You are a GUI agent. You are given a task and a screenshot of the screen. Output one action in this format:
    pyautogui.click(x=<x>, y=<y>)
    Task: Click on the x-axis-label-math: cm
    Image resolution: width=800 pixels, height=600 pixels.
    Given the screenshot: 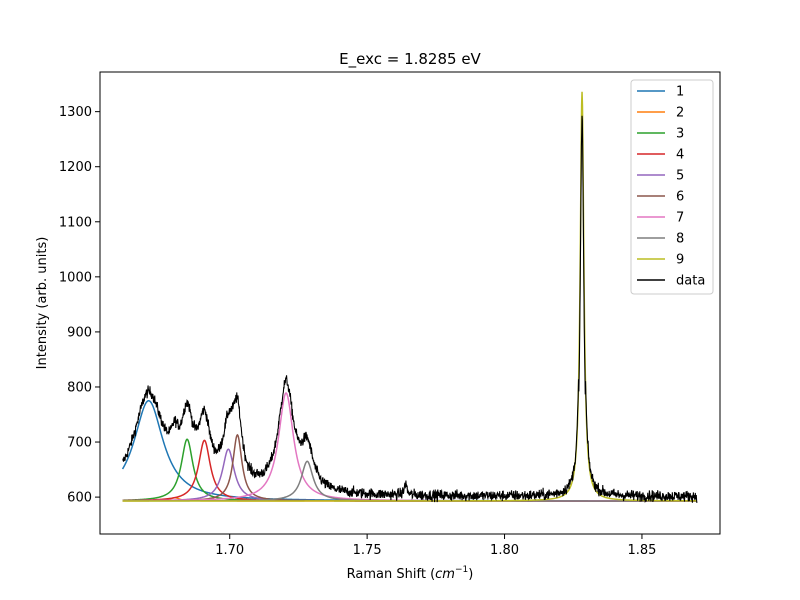 What is the action you would take?
    pyautogui.click(x=445, y=574)
    